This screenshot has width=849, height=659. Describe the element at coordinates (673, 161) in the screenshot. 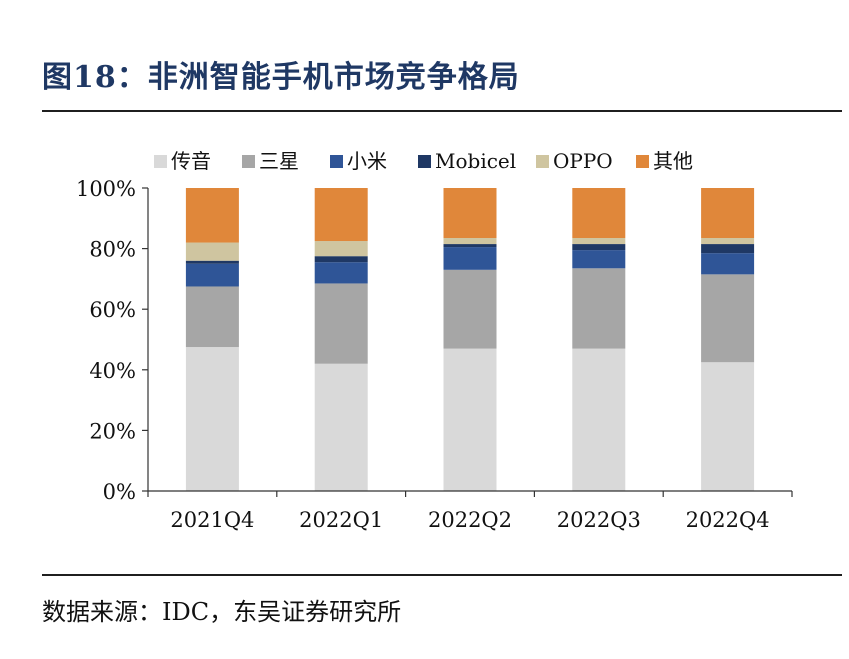

I see `legend-label: 其他` at that location.